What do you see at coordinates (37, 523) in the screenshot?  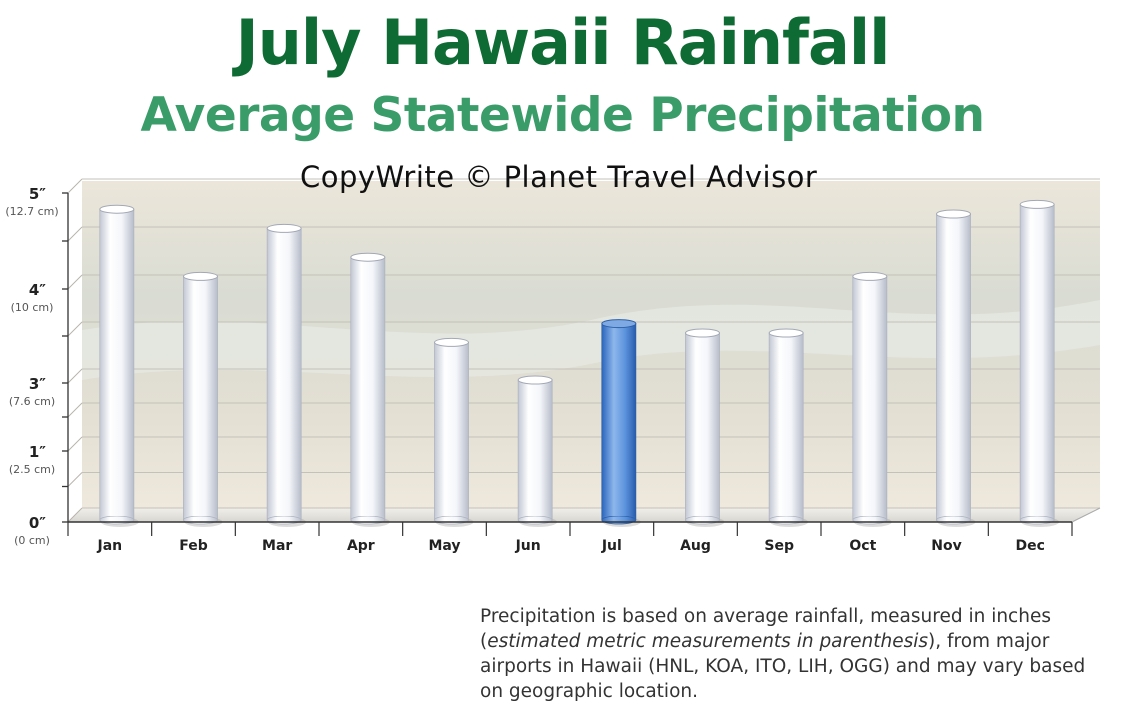 I see `y-tick-label: 0″` at bounding box center [37, 523].